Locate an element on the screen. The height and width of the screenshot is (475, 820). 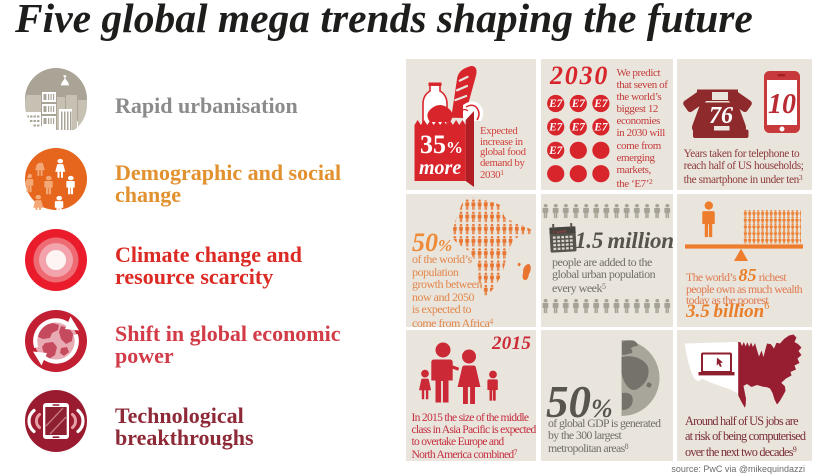
svg-text: more is located at coordinates (440, 168).